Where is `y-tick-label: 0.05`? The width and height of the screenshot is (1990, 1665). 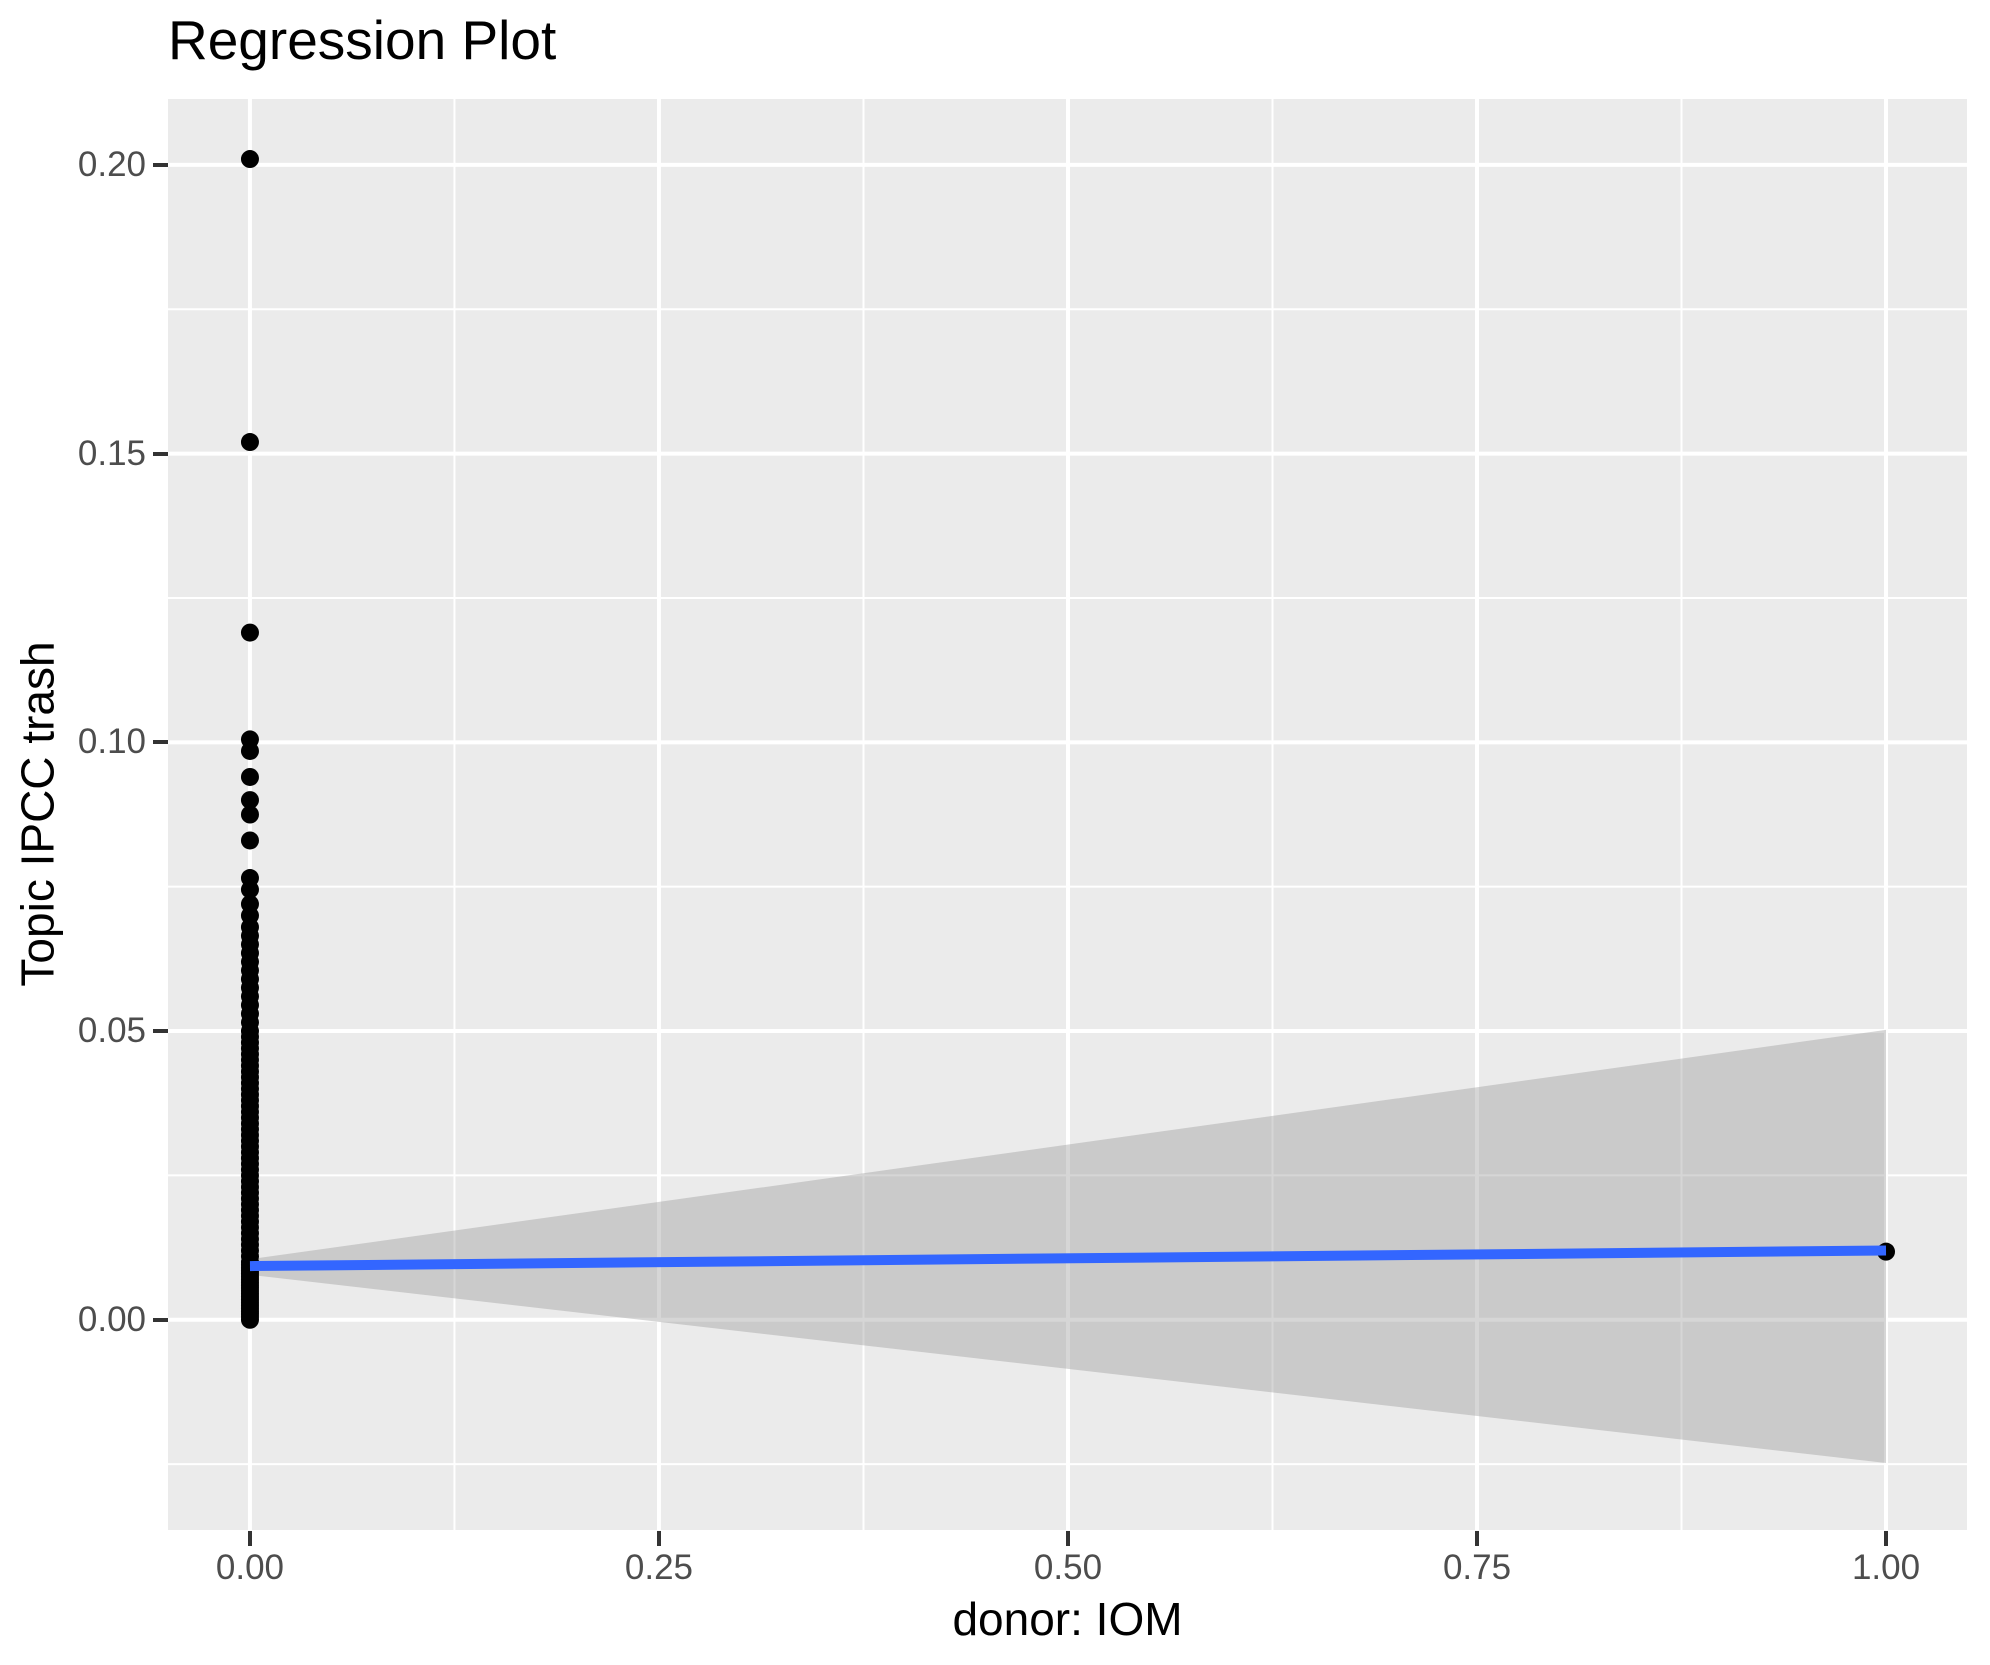
y-tick-label: 0.05 is located at coordinates (111, 1031).